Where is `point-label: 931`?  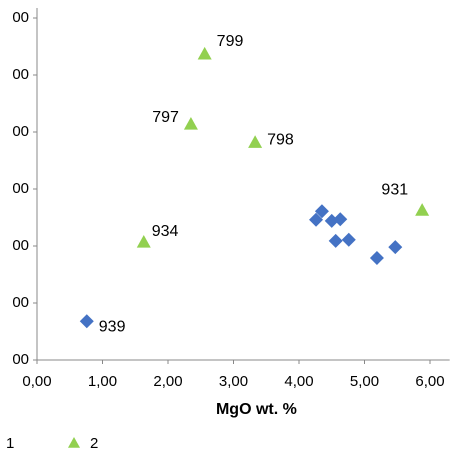
point-label: 931 is located at coordinates (394, 189).